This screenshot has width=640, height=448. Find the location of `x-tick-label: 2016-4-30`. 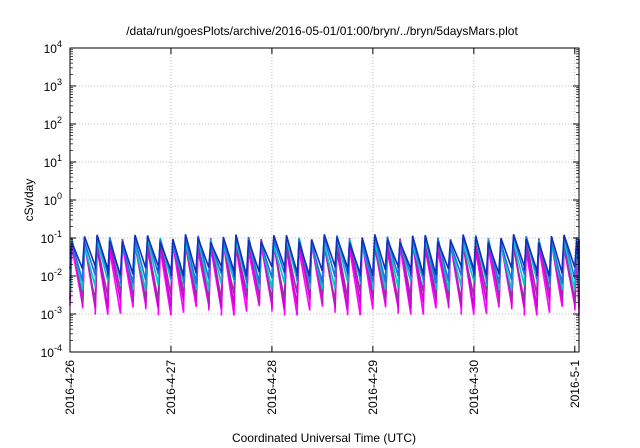

x-tick-label: 2016-4-30 is located at coordinates (474, 387).